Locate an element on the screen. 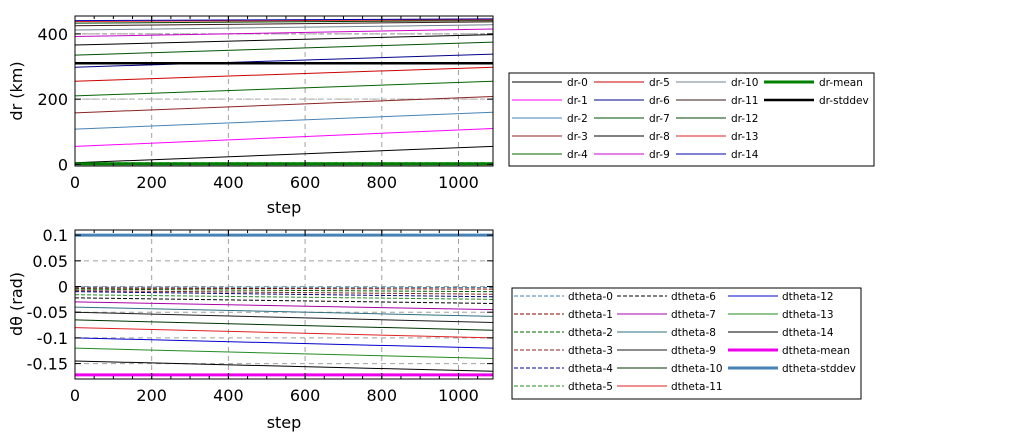 The height and width of the screenshot is (438, 1024). legend-entry-dr-9: dr-9 is located at coordinates (632, 155).